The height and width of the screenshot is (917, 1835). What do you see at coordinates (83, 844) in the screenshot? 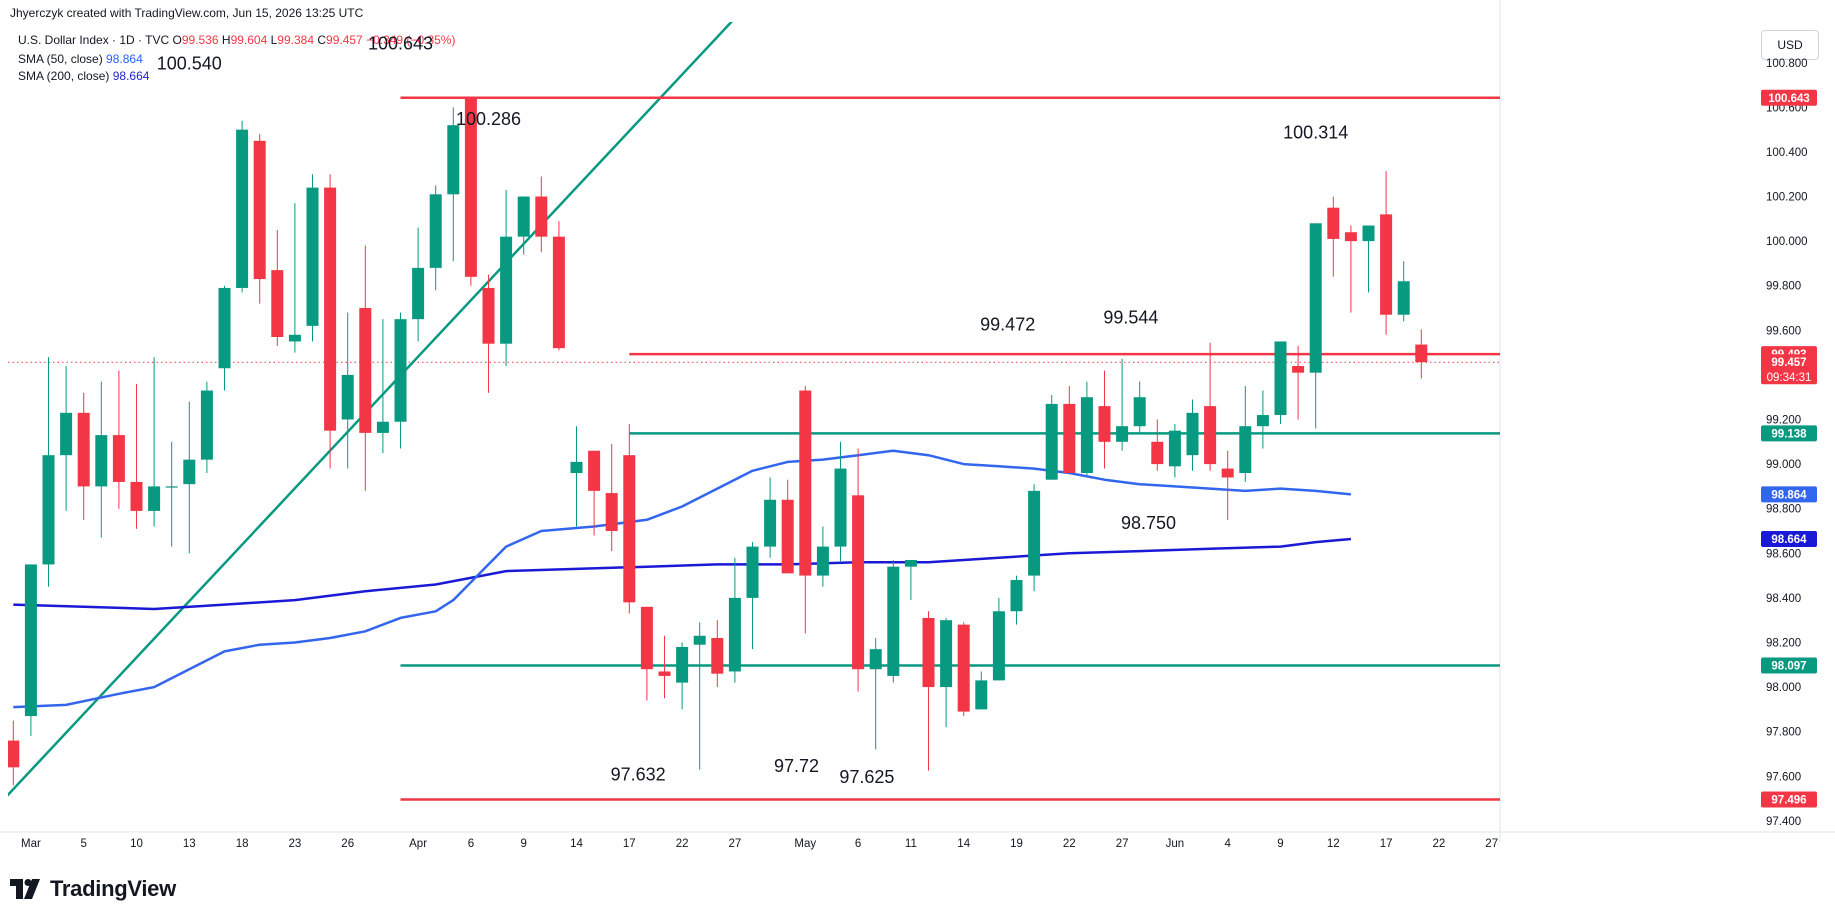
I see `x-tick-label: 5` at bounding box center [83, 844].